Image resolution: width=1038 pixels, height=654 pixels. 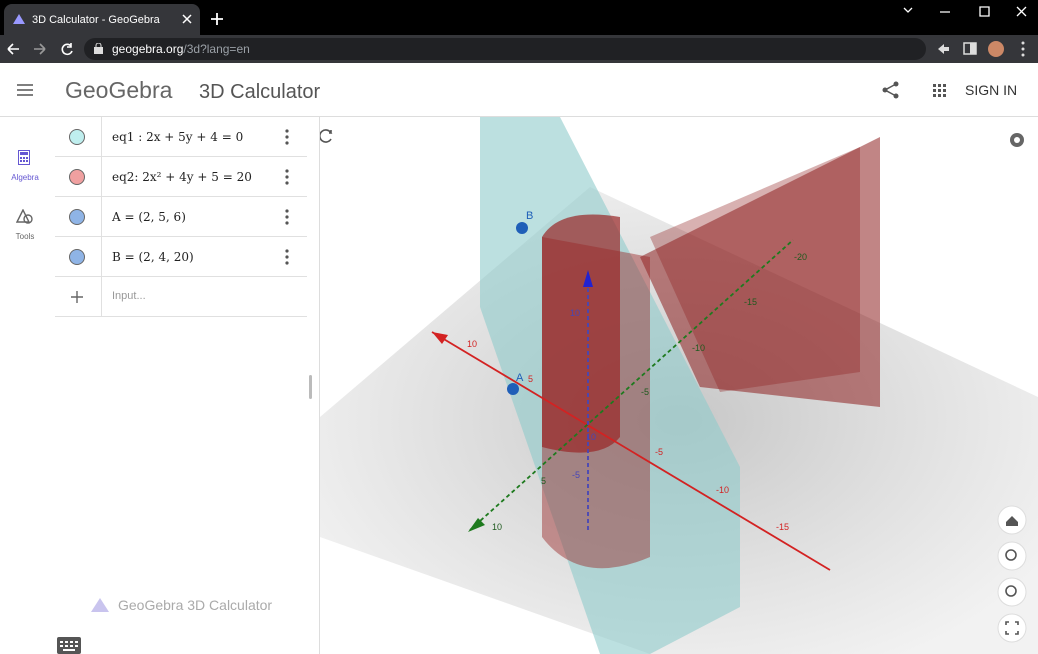 What do you see at coordinates (659, 452) in the screenshot?
I see `x-axis-label: -5` at bounding box center [659, 452].